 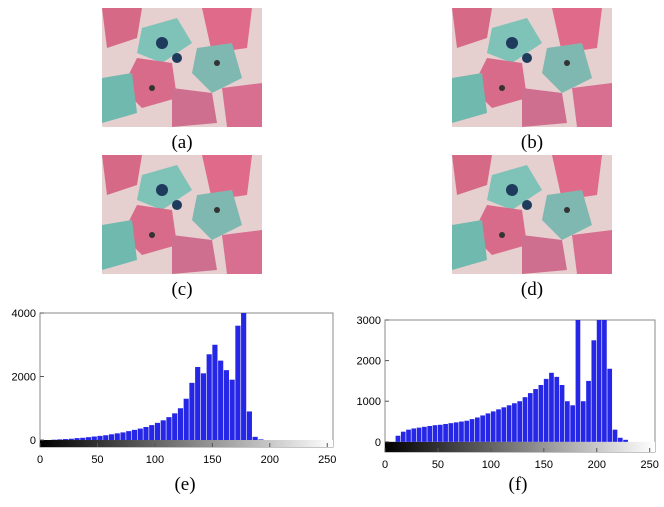 What do you see at coordinates (184, 484) in the screenshot?
I see `caption: (e)` at bounding box center [184, 484].